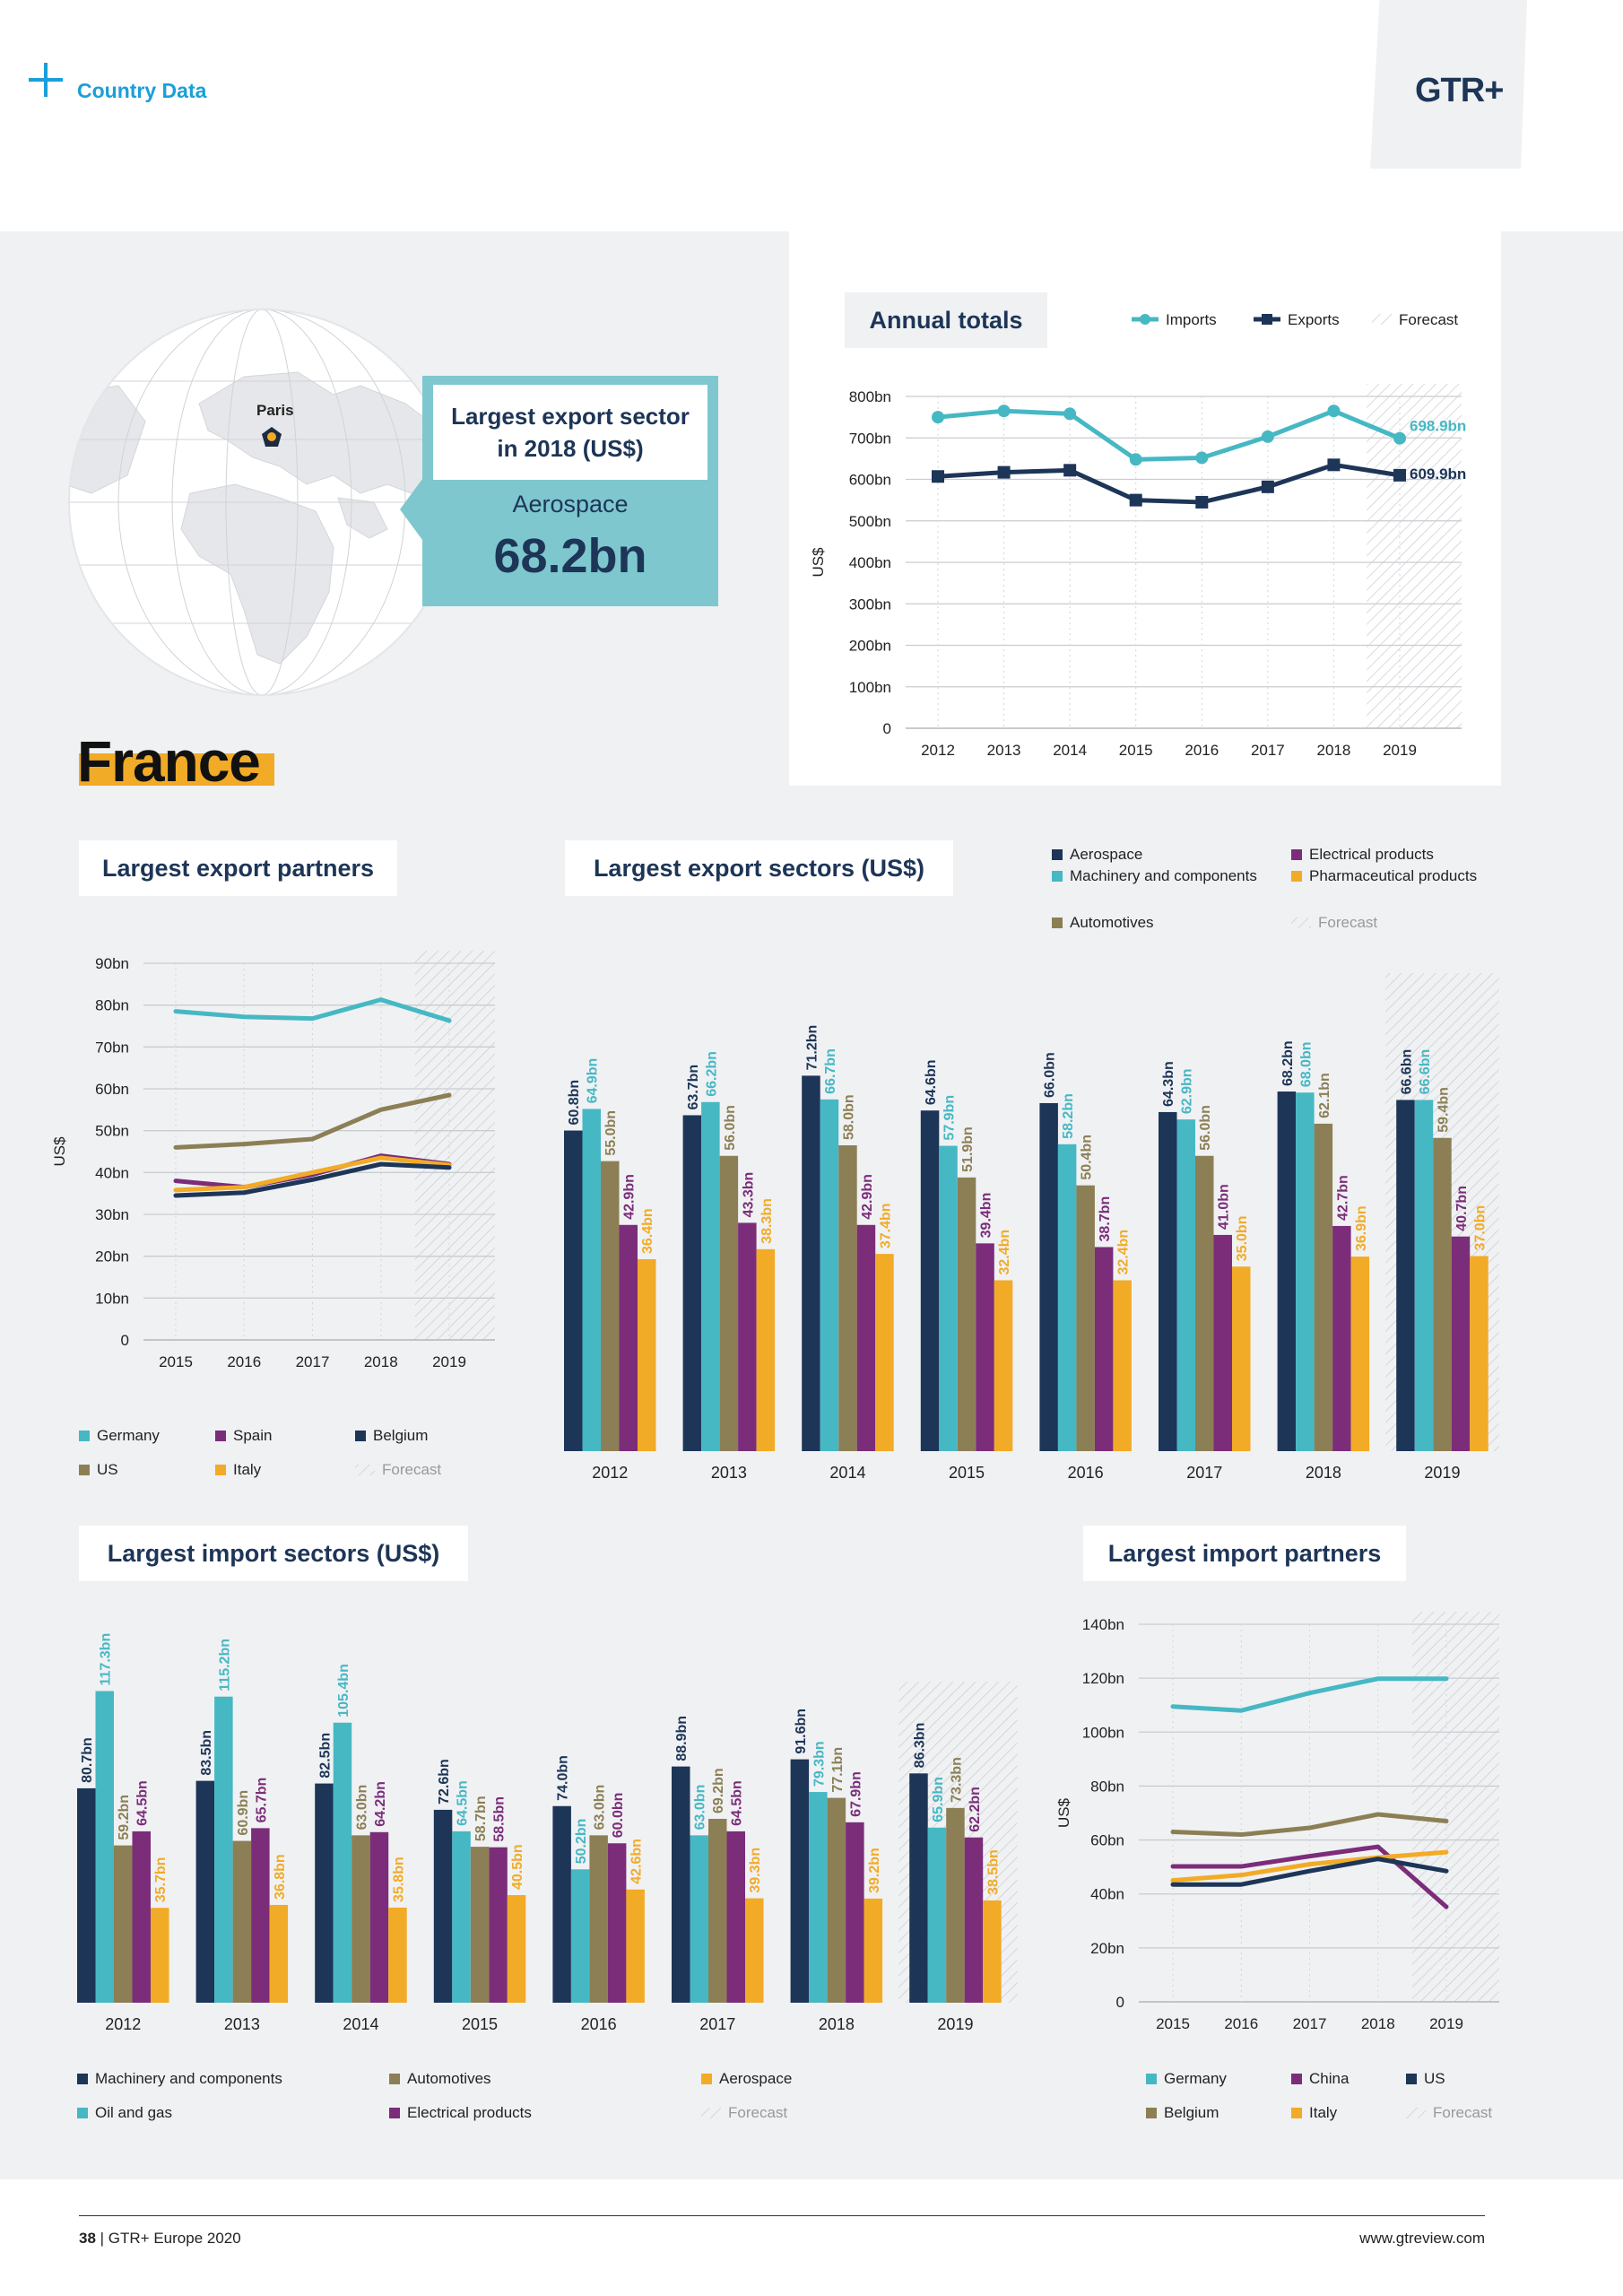 Image resolution: width=1623 pixels, height=2296 pixels. What do you see at coordinates (1195, 2078) in the screenshot?
I see `legend-label-germany: Germany` at bounding box center [1195, 2078].